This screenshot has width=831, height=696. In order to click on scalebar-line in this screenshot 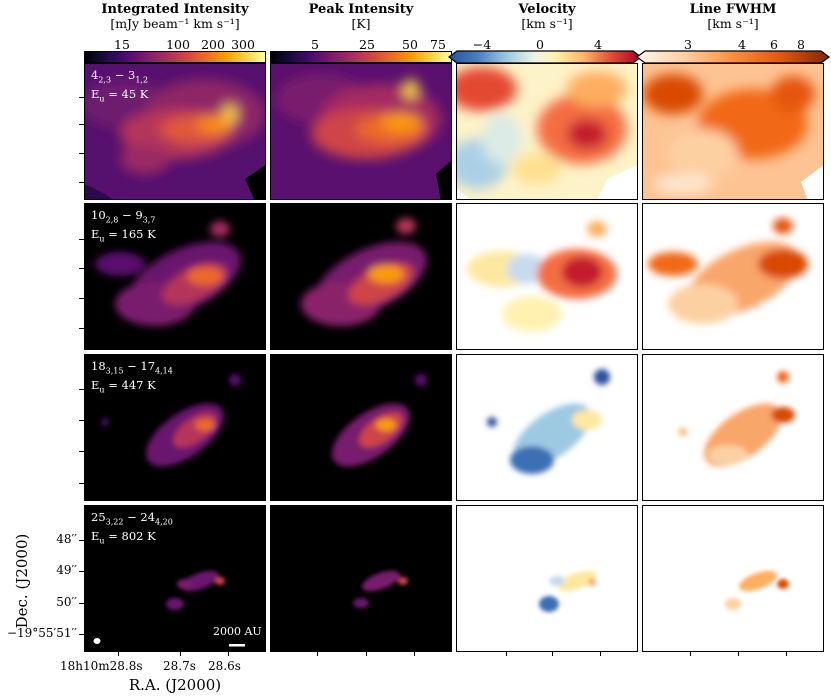, I will do `click(237, 645)`.